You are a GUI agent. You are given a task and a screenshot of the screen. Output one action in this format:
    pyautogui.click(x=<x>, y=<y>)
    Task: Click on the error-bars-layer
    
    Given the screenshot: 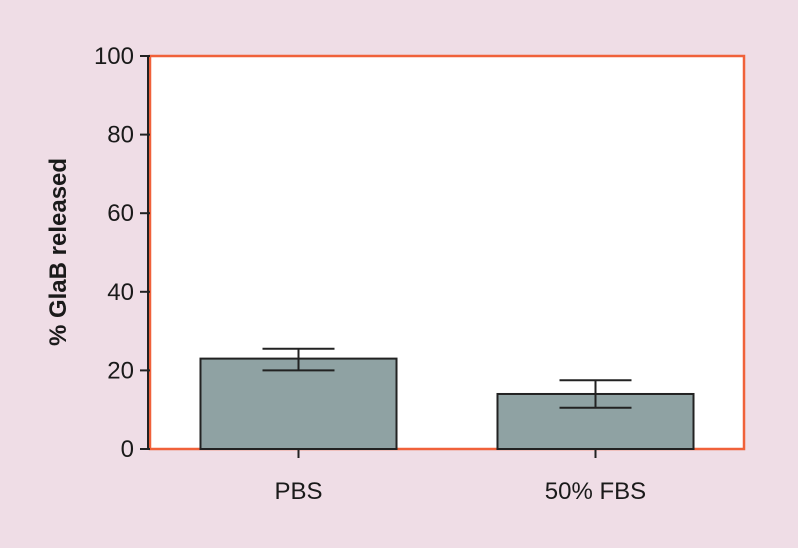 What is the action you would take?
    pyautogui.click(x=447, y=378)
    